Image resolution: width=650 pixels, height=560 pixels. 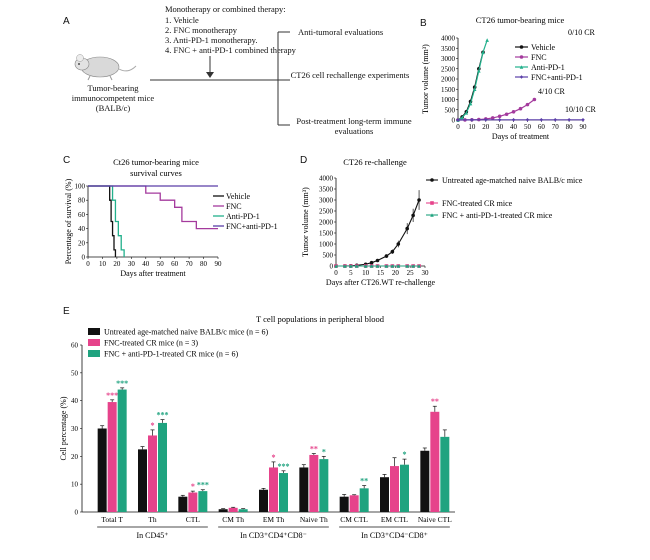 What do you see at coordinates (396, 273) in the screenshot?
I see `d-x-tick-label: 20` at bounding box center [396, 273].